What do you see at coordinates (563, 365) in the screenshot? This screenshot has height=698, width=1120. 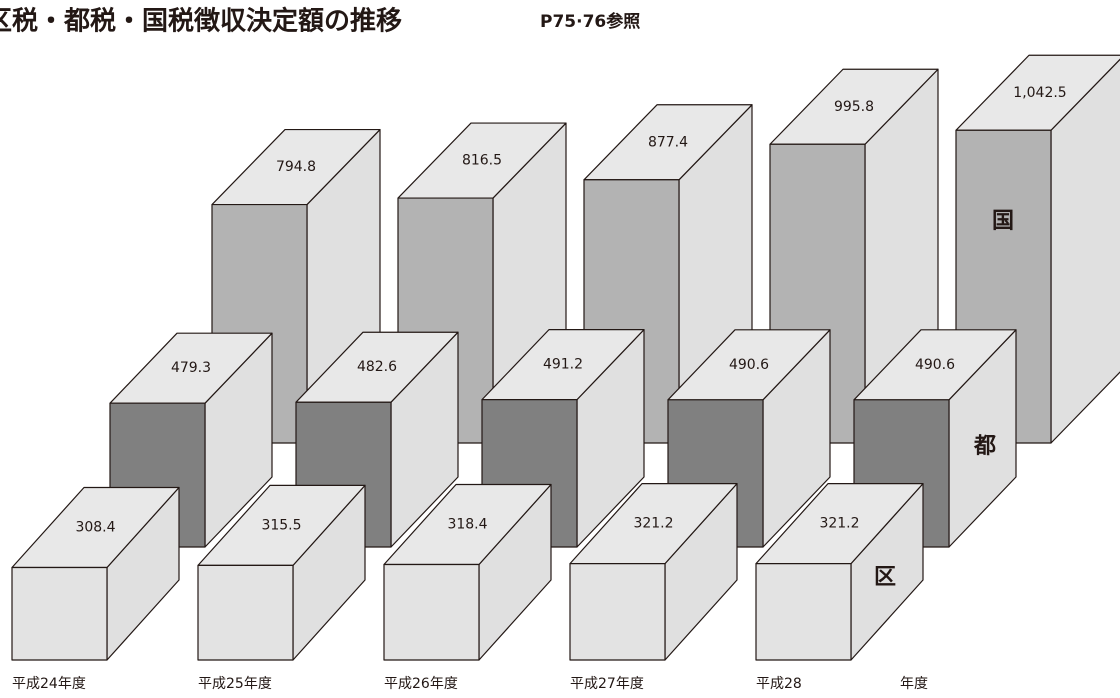 I see `value-label: 491.2` at bounding box center [563, 365].